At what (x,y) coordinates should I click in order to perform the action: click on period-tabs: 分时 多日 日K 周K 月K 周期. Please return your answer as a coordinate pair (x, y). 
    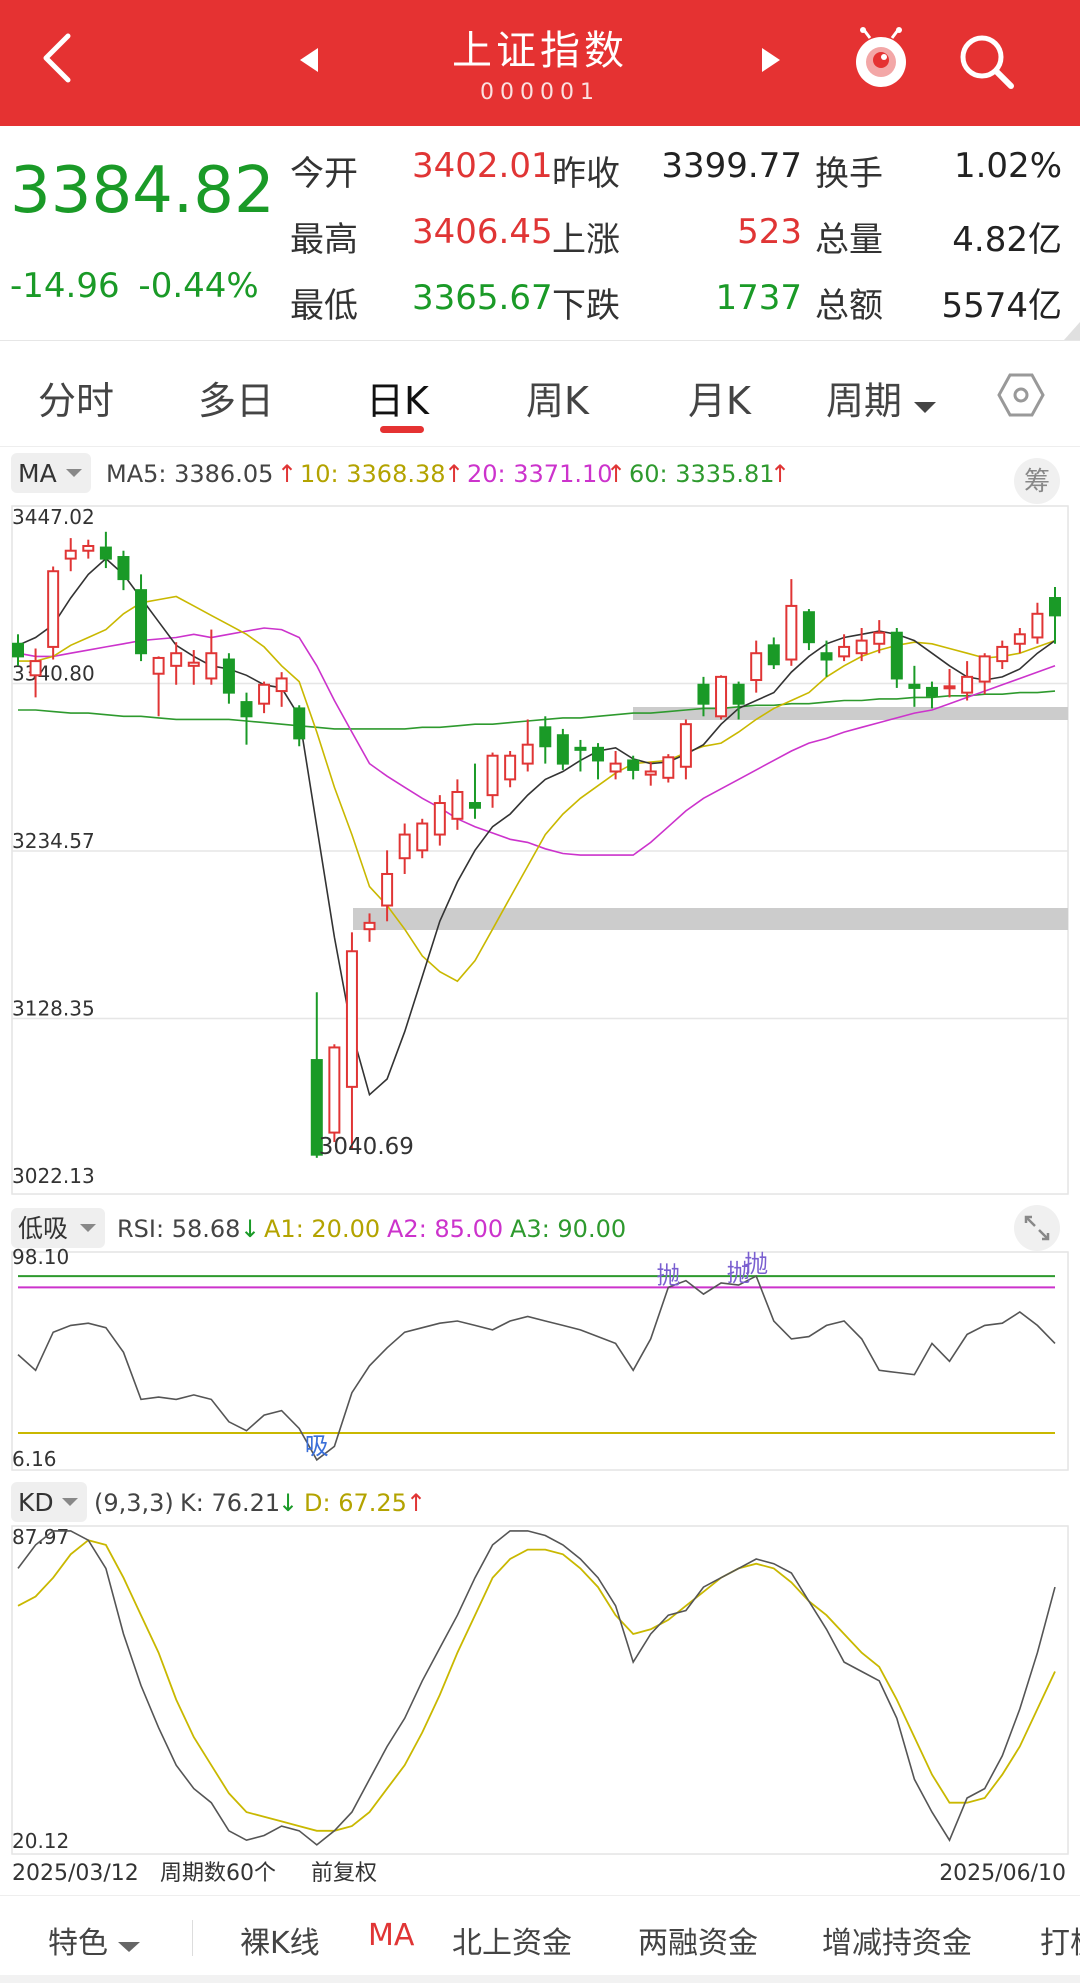
    Looking at the image, I should click on (540, 393).